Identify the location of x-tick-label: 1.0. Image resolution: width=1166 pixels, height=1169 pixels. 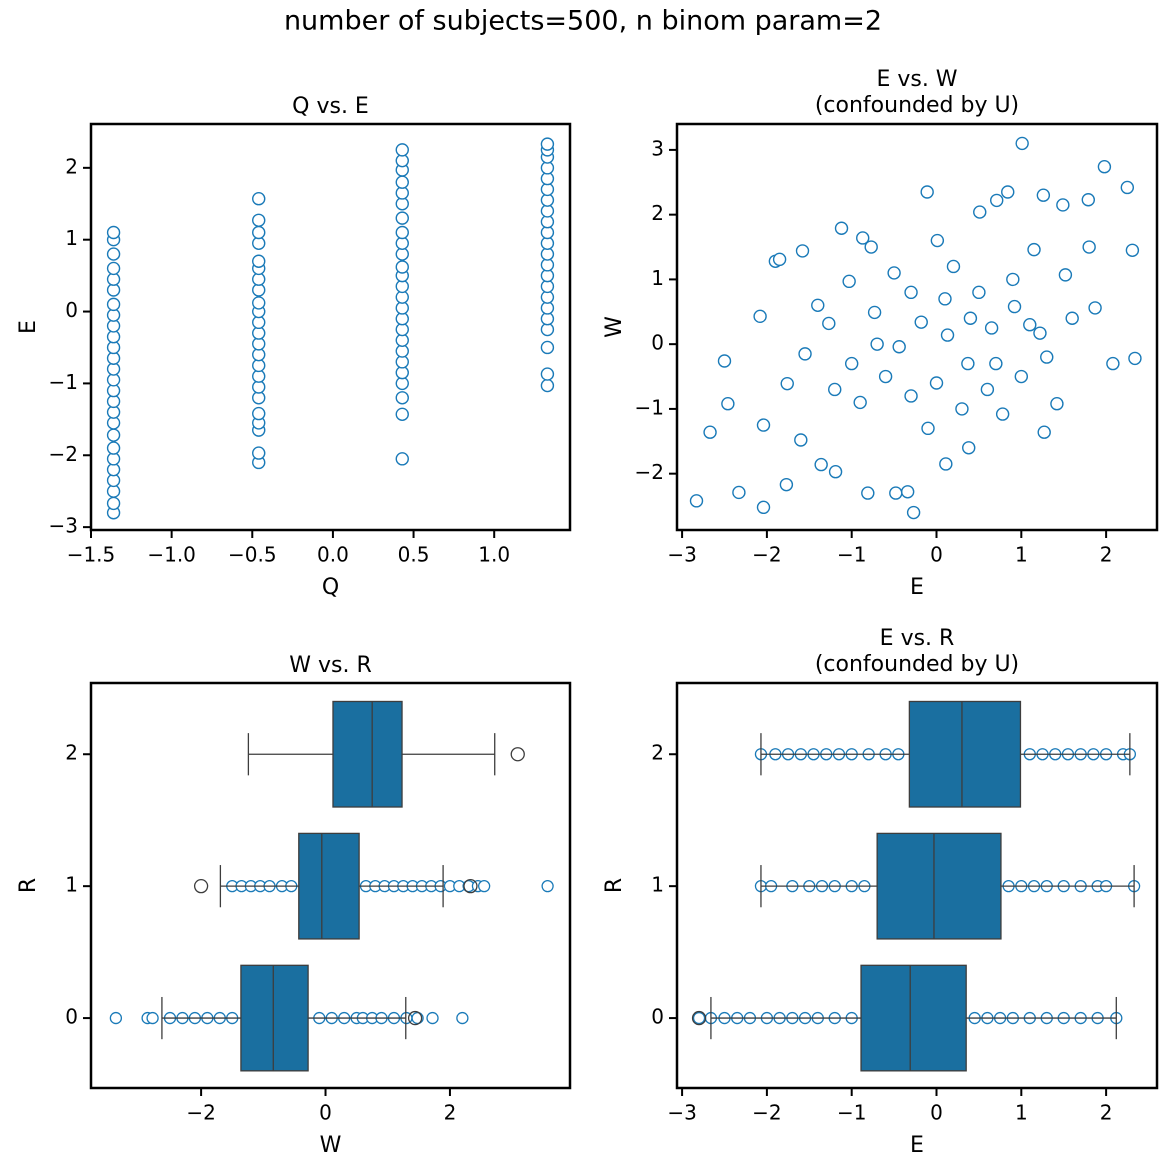
(494, 555).